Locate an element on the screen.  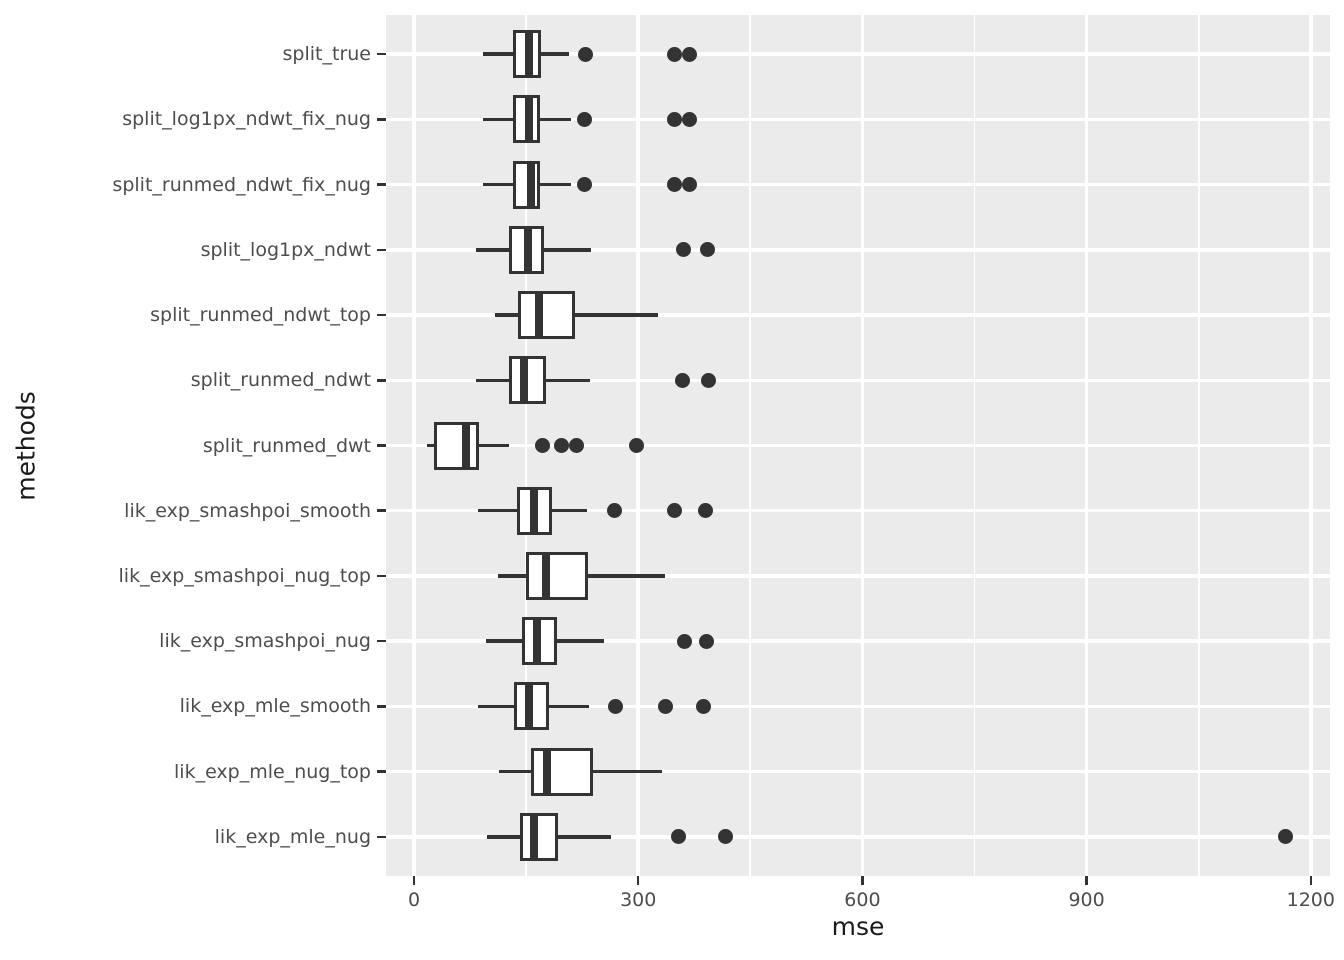
y-tick-label: lik_exp_mle_nug is located at coordinates (292, 836).